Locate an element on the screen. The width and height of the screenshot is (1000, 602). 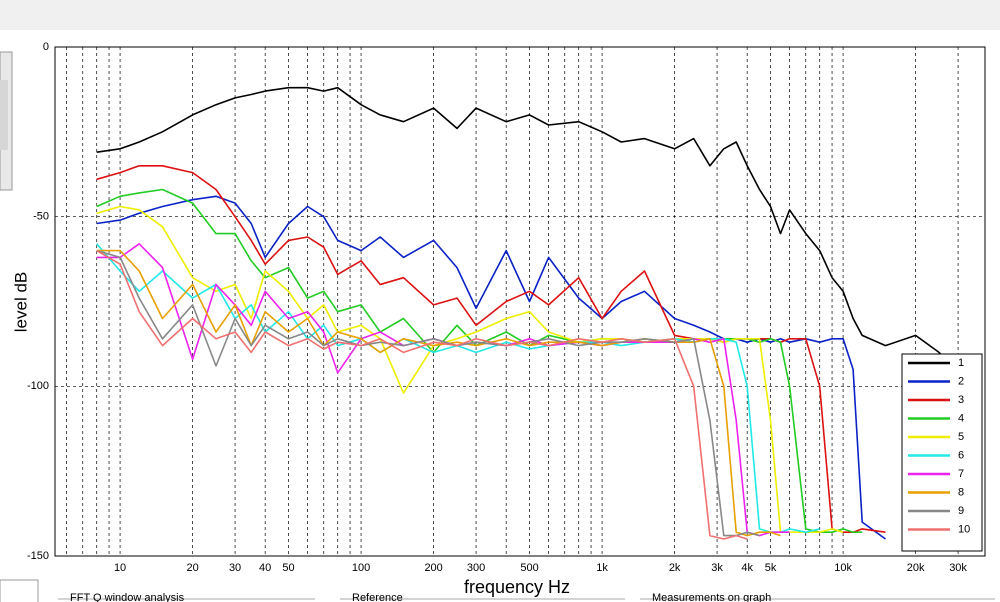
x-tick-label: 40 is located at coordinates (265, 568).